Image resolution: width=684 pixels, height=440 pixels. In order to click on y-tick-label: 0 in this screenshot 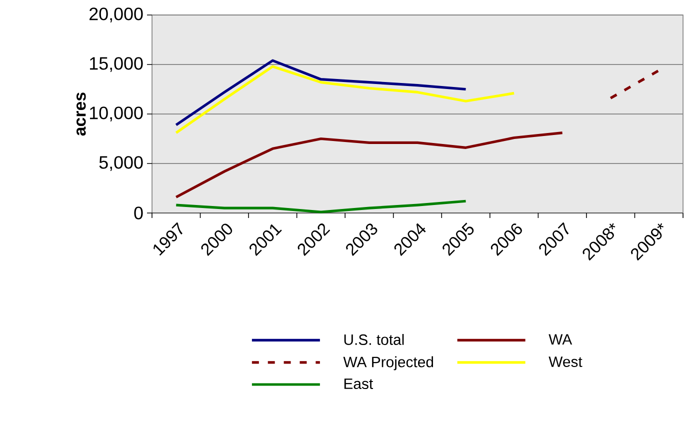, I will do `click(138, 213)`.